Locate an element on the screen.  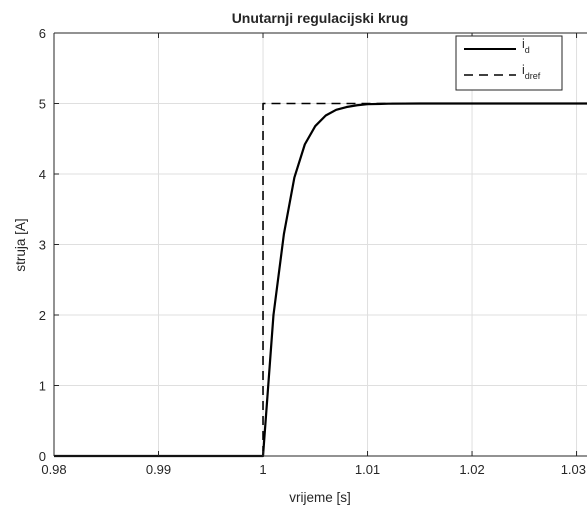
y-tick-label-4: 4 is located at coordinates (42, 174).